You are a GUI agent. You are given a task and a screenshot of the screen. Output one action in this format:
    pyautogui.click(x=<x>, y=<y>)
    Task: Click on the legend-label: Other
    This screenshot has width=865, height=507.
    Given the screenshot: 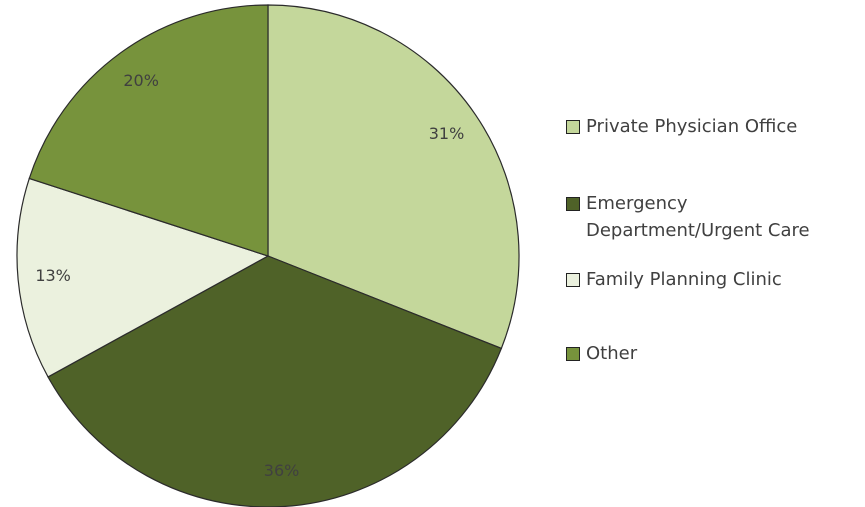 What is the action you would take?
    pyautogui.click(x=612, y=353)
    